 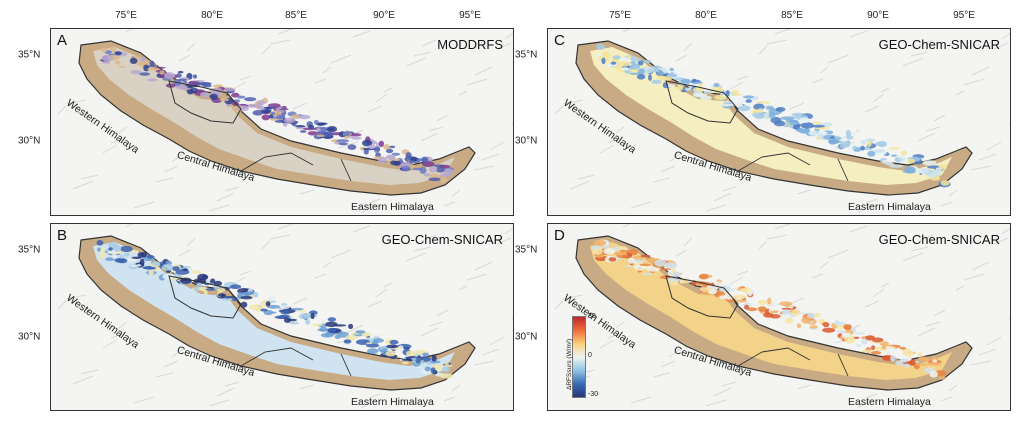 What do you see at coordinates (593, 394) in the screenshot?
I see `colorbar-min: -30` at bounding box center [593, 394].